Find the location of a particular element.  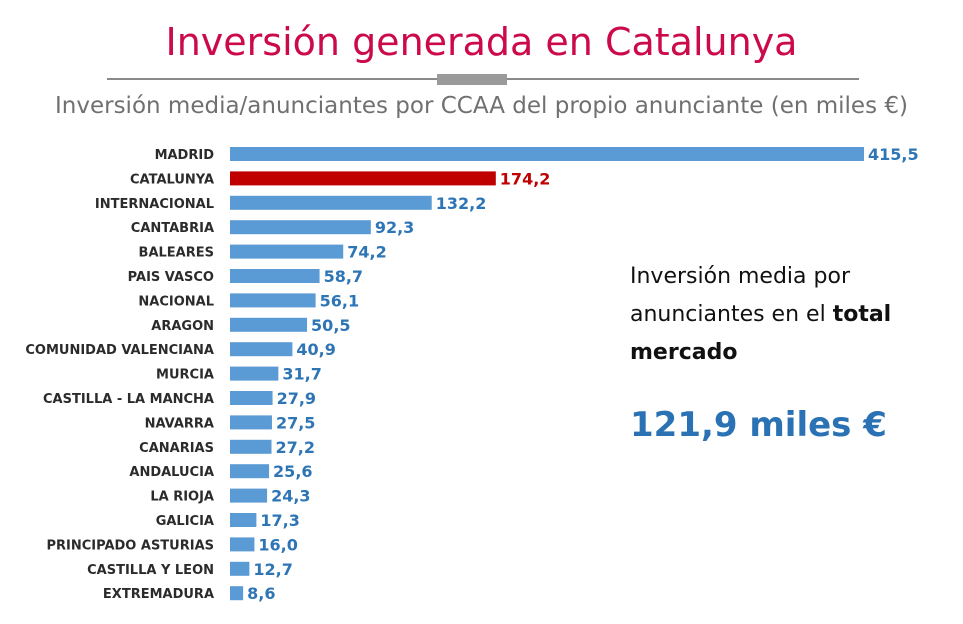

chart-title: Inversión generada en Catalunya is located at coordinates (481, 42).